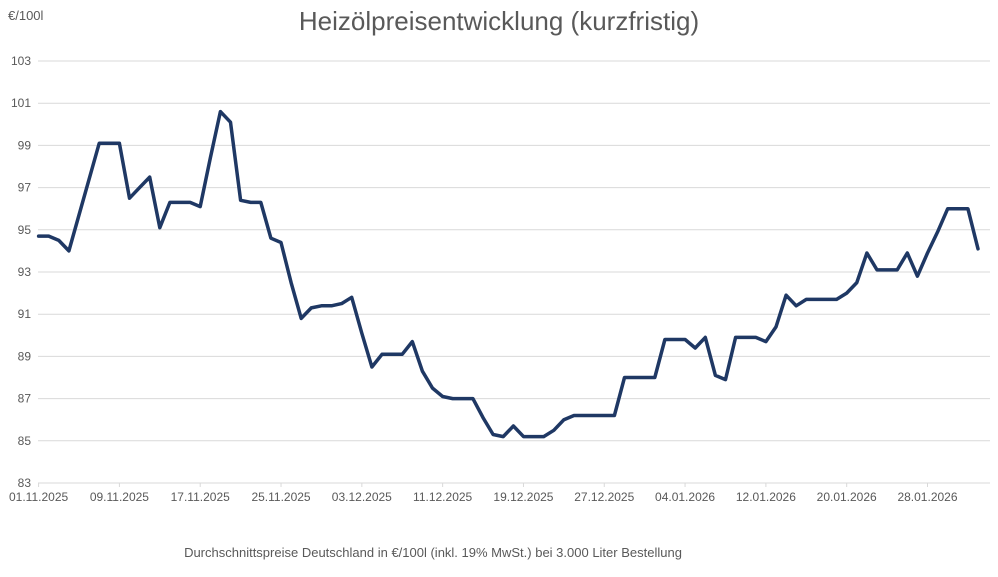 This screenshot has height=577, width=998. I want to click on y-tick-label: 89, so click(25, 356).